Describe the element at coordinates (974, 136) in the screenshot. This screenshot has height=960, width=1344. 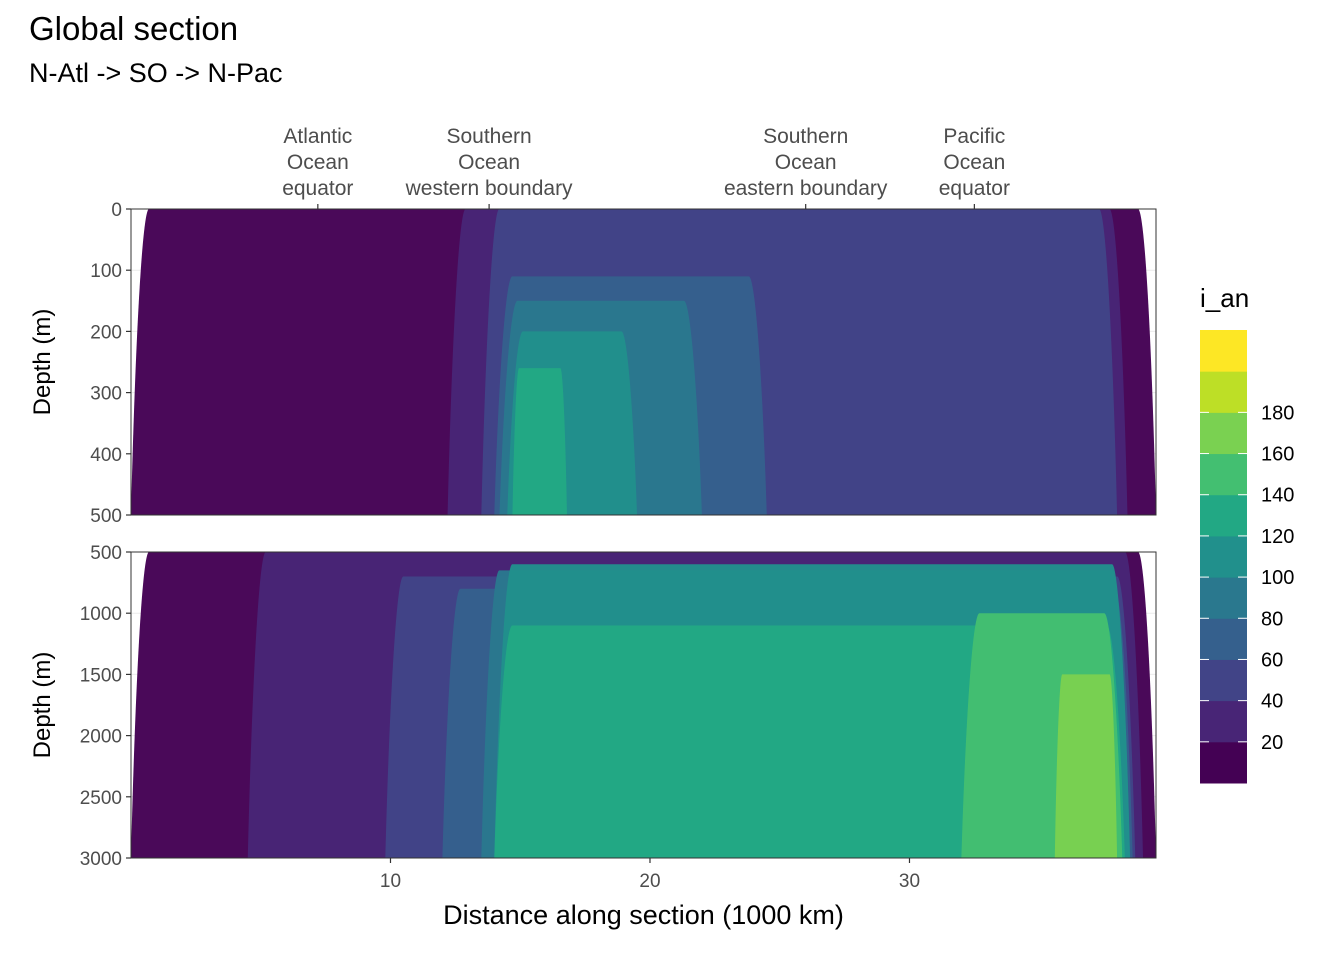
I see `top-marker-label: Pacific` at that location.